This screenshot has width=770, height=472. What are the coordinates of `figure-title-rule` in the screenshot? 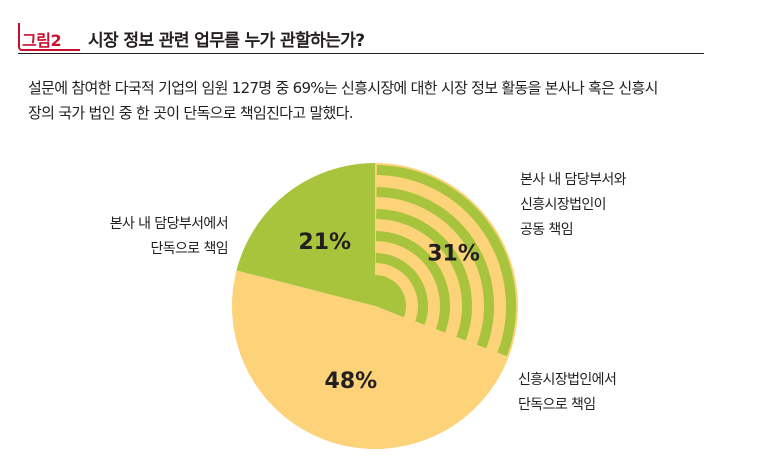 It's located at (361, 53).